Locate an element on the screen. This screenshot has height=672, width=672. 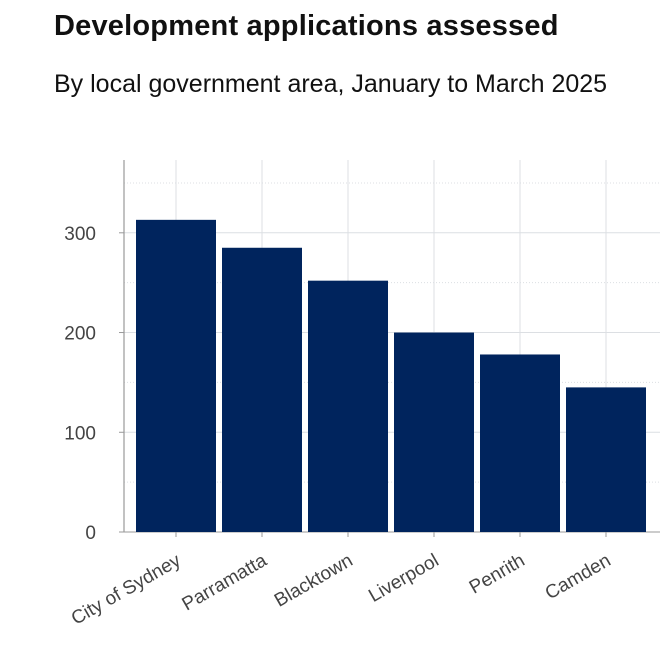
y-tick-label: 300 is located at coordinates (80, 234).